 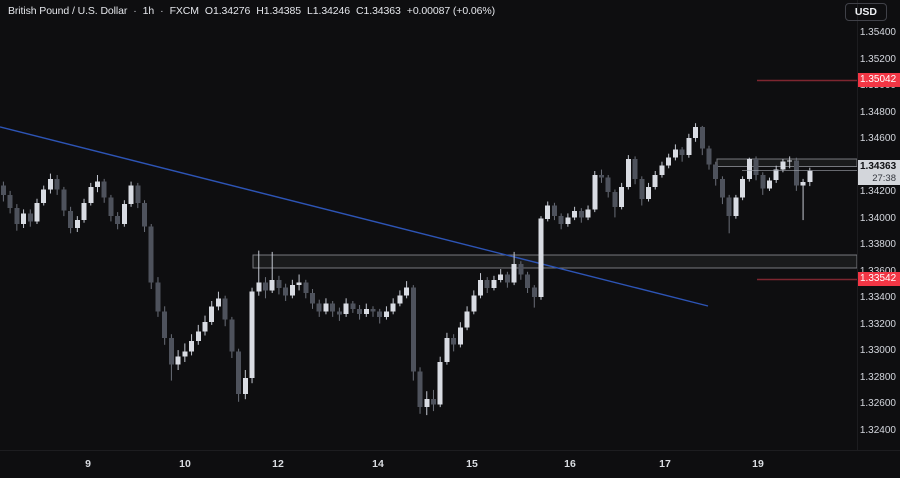 What do you see at coordinates (877, 32) in the screenshot?
I see `price-tick: 1.35400` at bounding box center [877, 32].